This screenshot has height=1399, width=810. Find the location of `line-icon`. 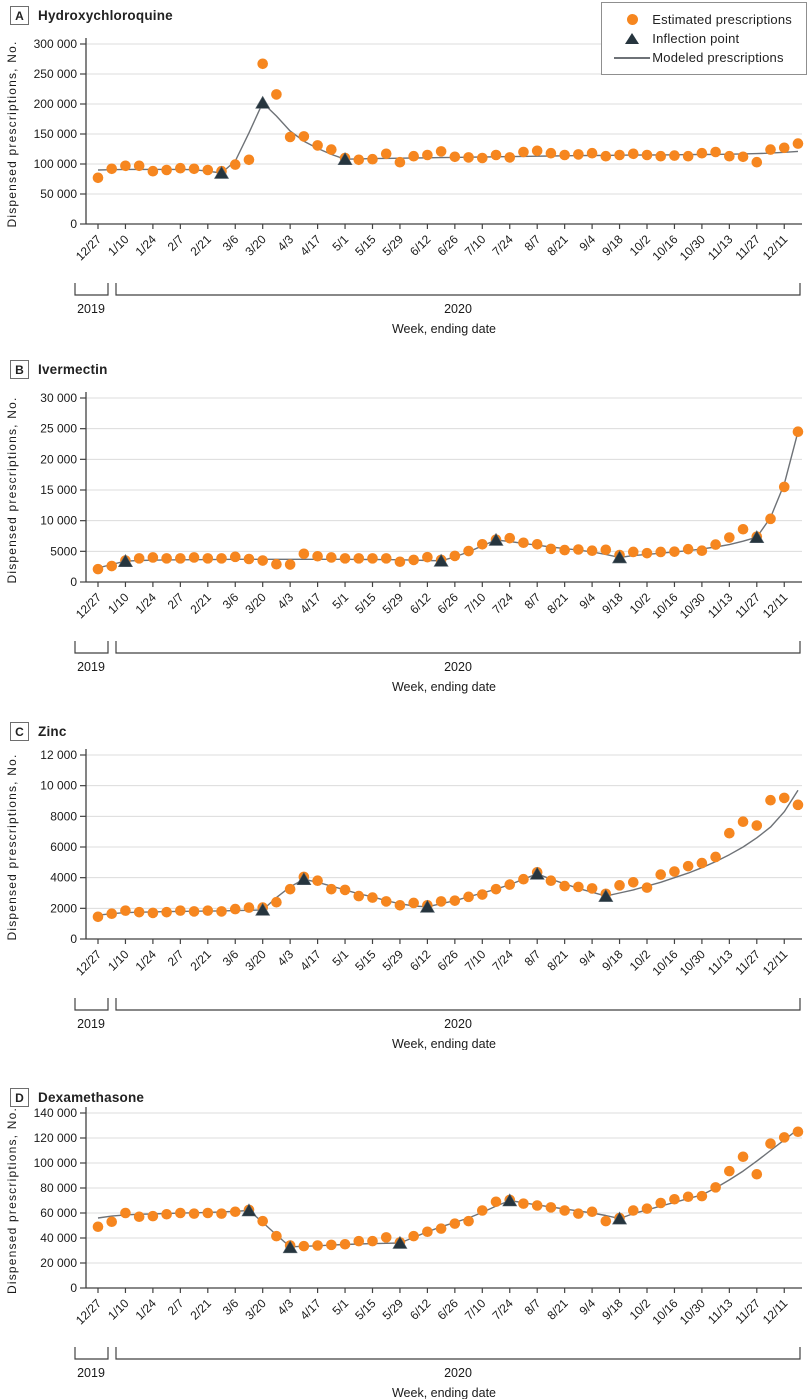

line-icon is located at coordinates (632, 57).